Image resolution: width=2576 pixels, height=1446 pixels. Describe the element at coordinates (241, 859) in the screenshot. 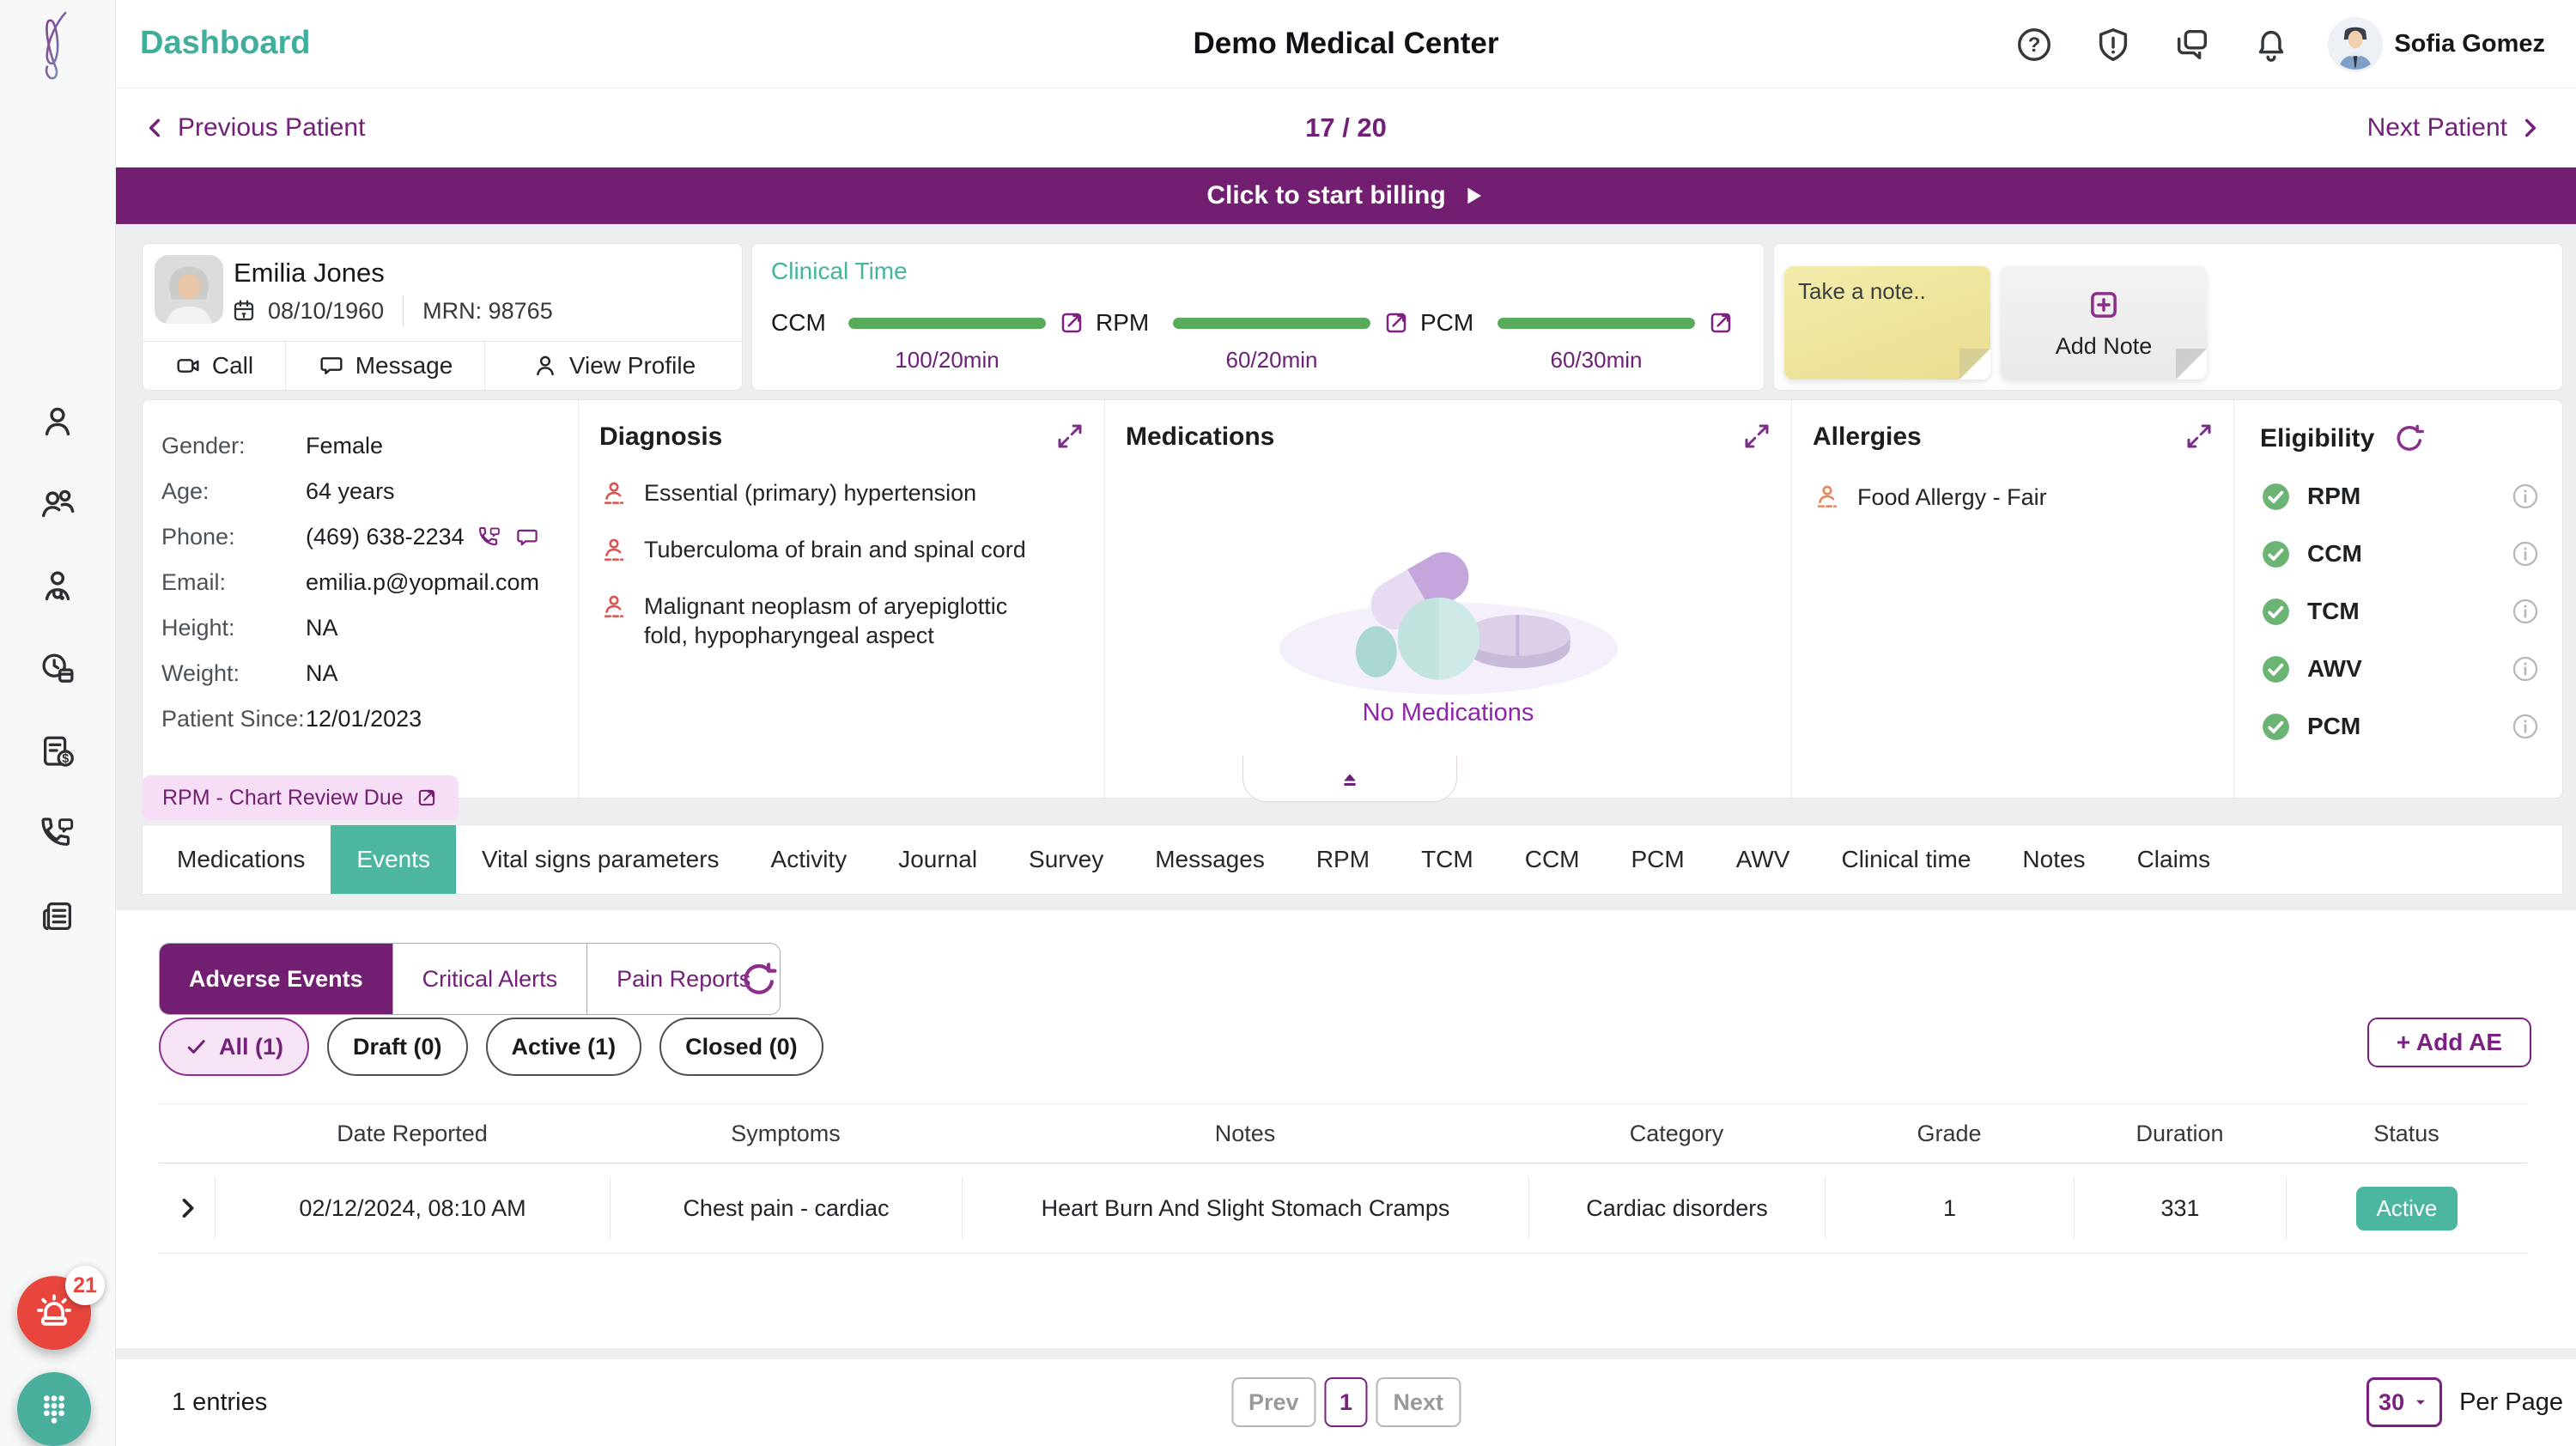

I see `tab-medications: Medications` at that location.